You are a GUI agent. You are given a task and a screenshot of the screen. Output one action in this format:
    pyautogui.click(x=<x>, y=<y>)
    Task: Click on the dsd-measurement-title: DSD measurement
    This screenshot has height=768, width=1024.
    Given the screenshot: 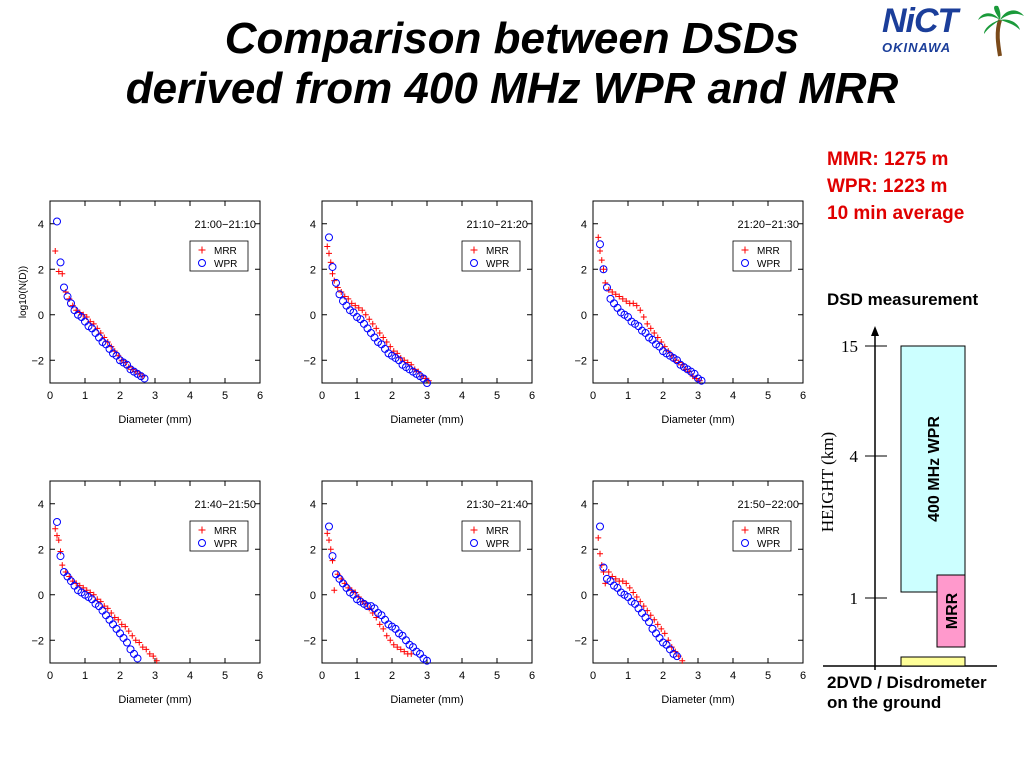 What is the action you would take?
    pyautogui.click(x=903, y=299)
    